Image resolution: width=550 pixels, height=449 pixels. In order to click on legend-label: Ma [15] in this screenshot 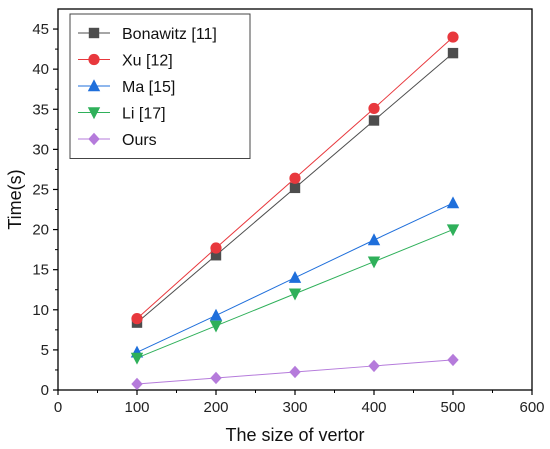, I will do `click(148, 87)`.